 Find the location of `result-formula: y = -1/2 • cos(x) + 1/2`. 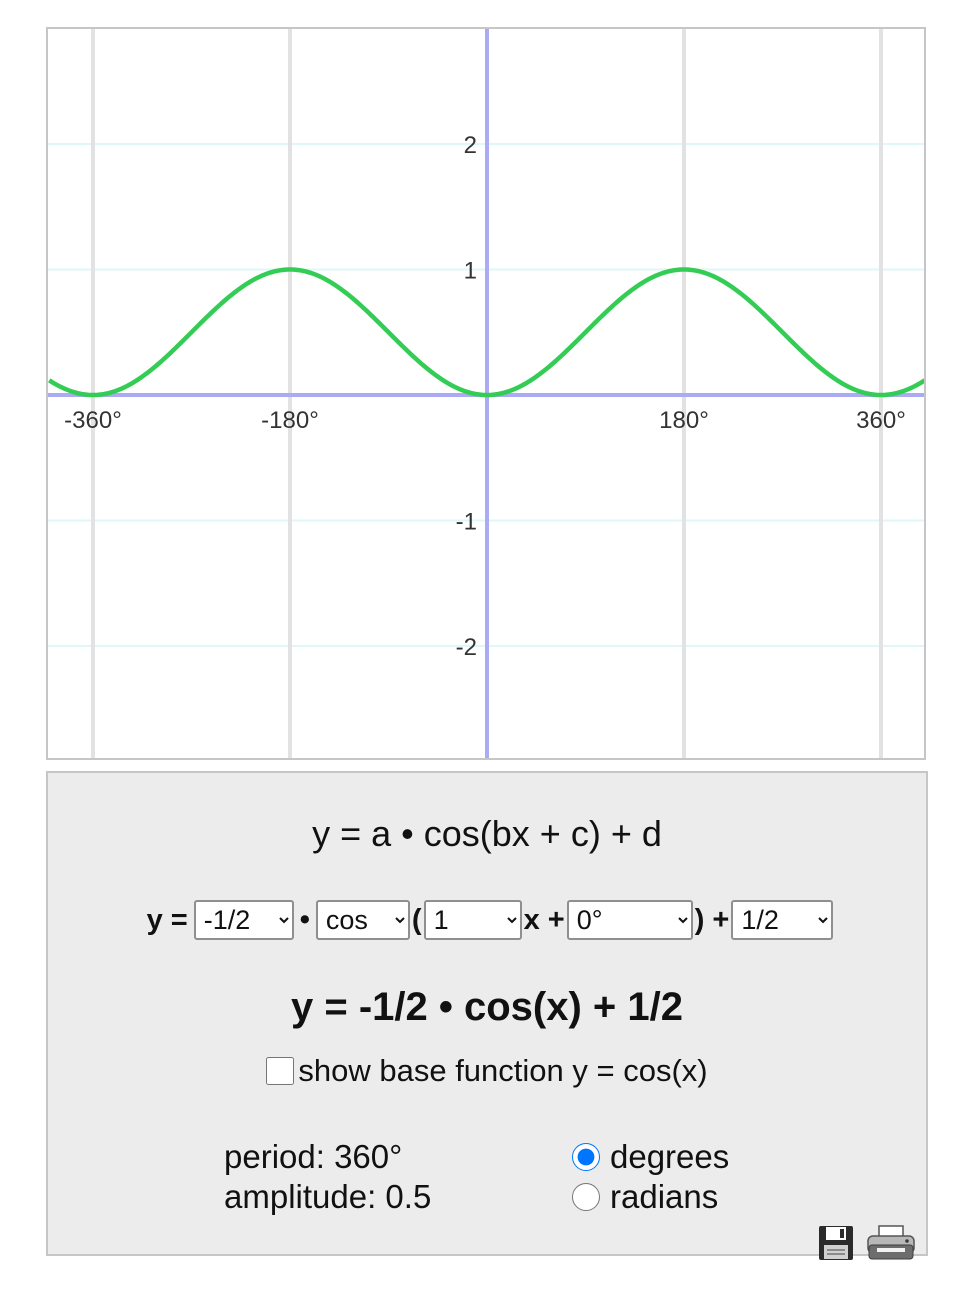

result-formula: y = -1/2 • cos(x) + 1/2 is located at coordinates (487, 1007).